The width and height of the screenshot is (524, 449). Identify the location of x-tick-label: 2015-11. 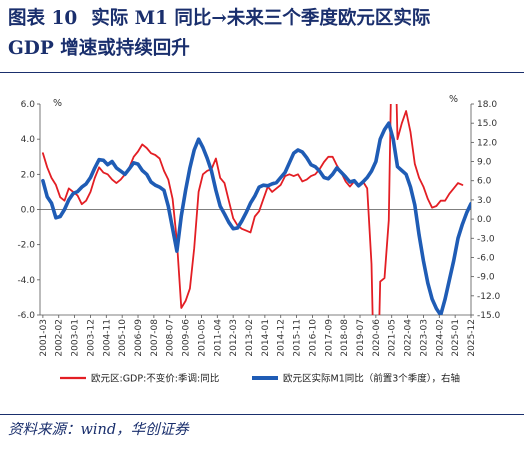
(298, 338).